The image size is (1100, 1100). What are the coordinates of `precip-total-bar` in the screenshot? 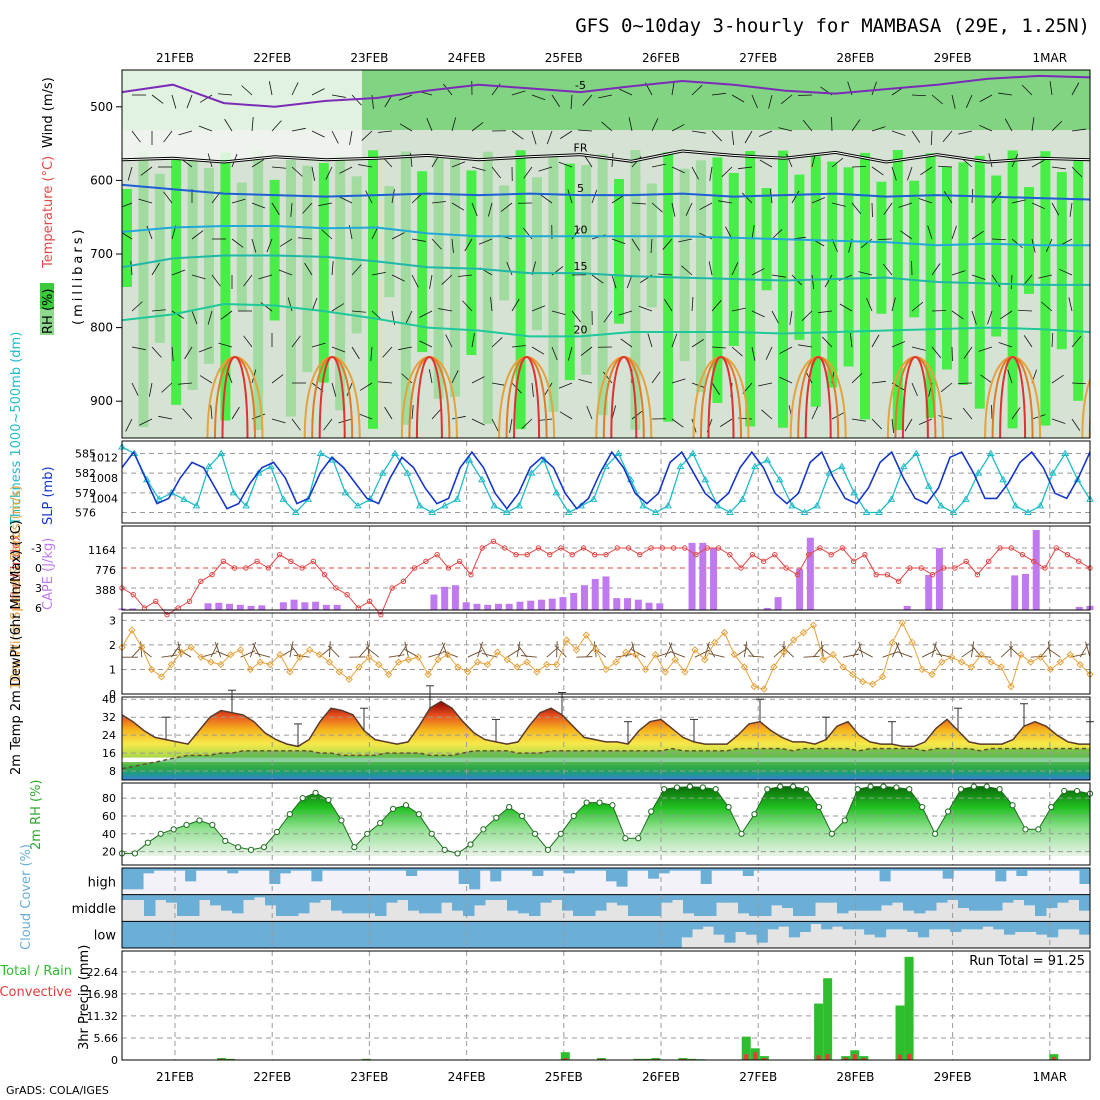 It's located at (819, 1031).